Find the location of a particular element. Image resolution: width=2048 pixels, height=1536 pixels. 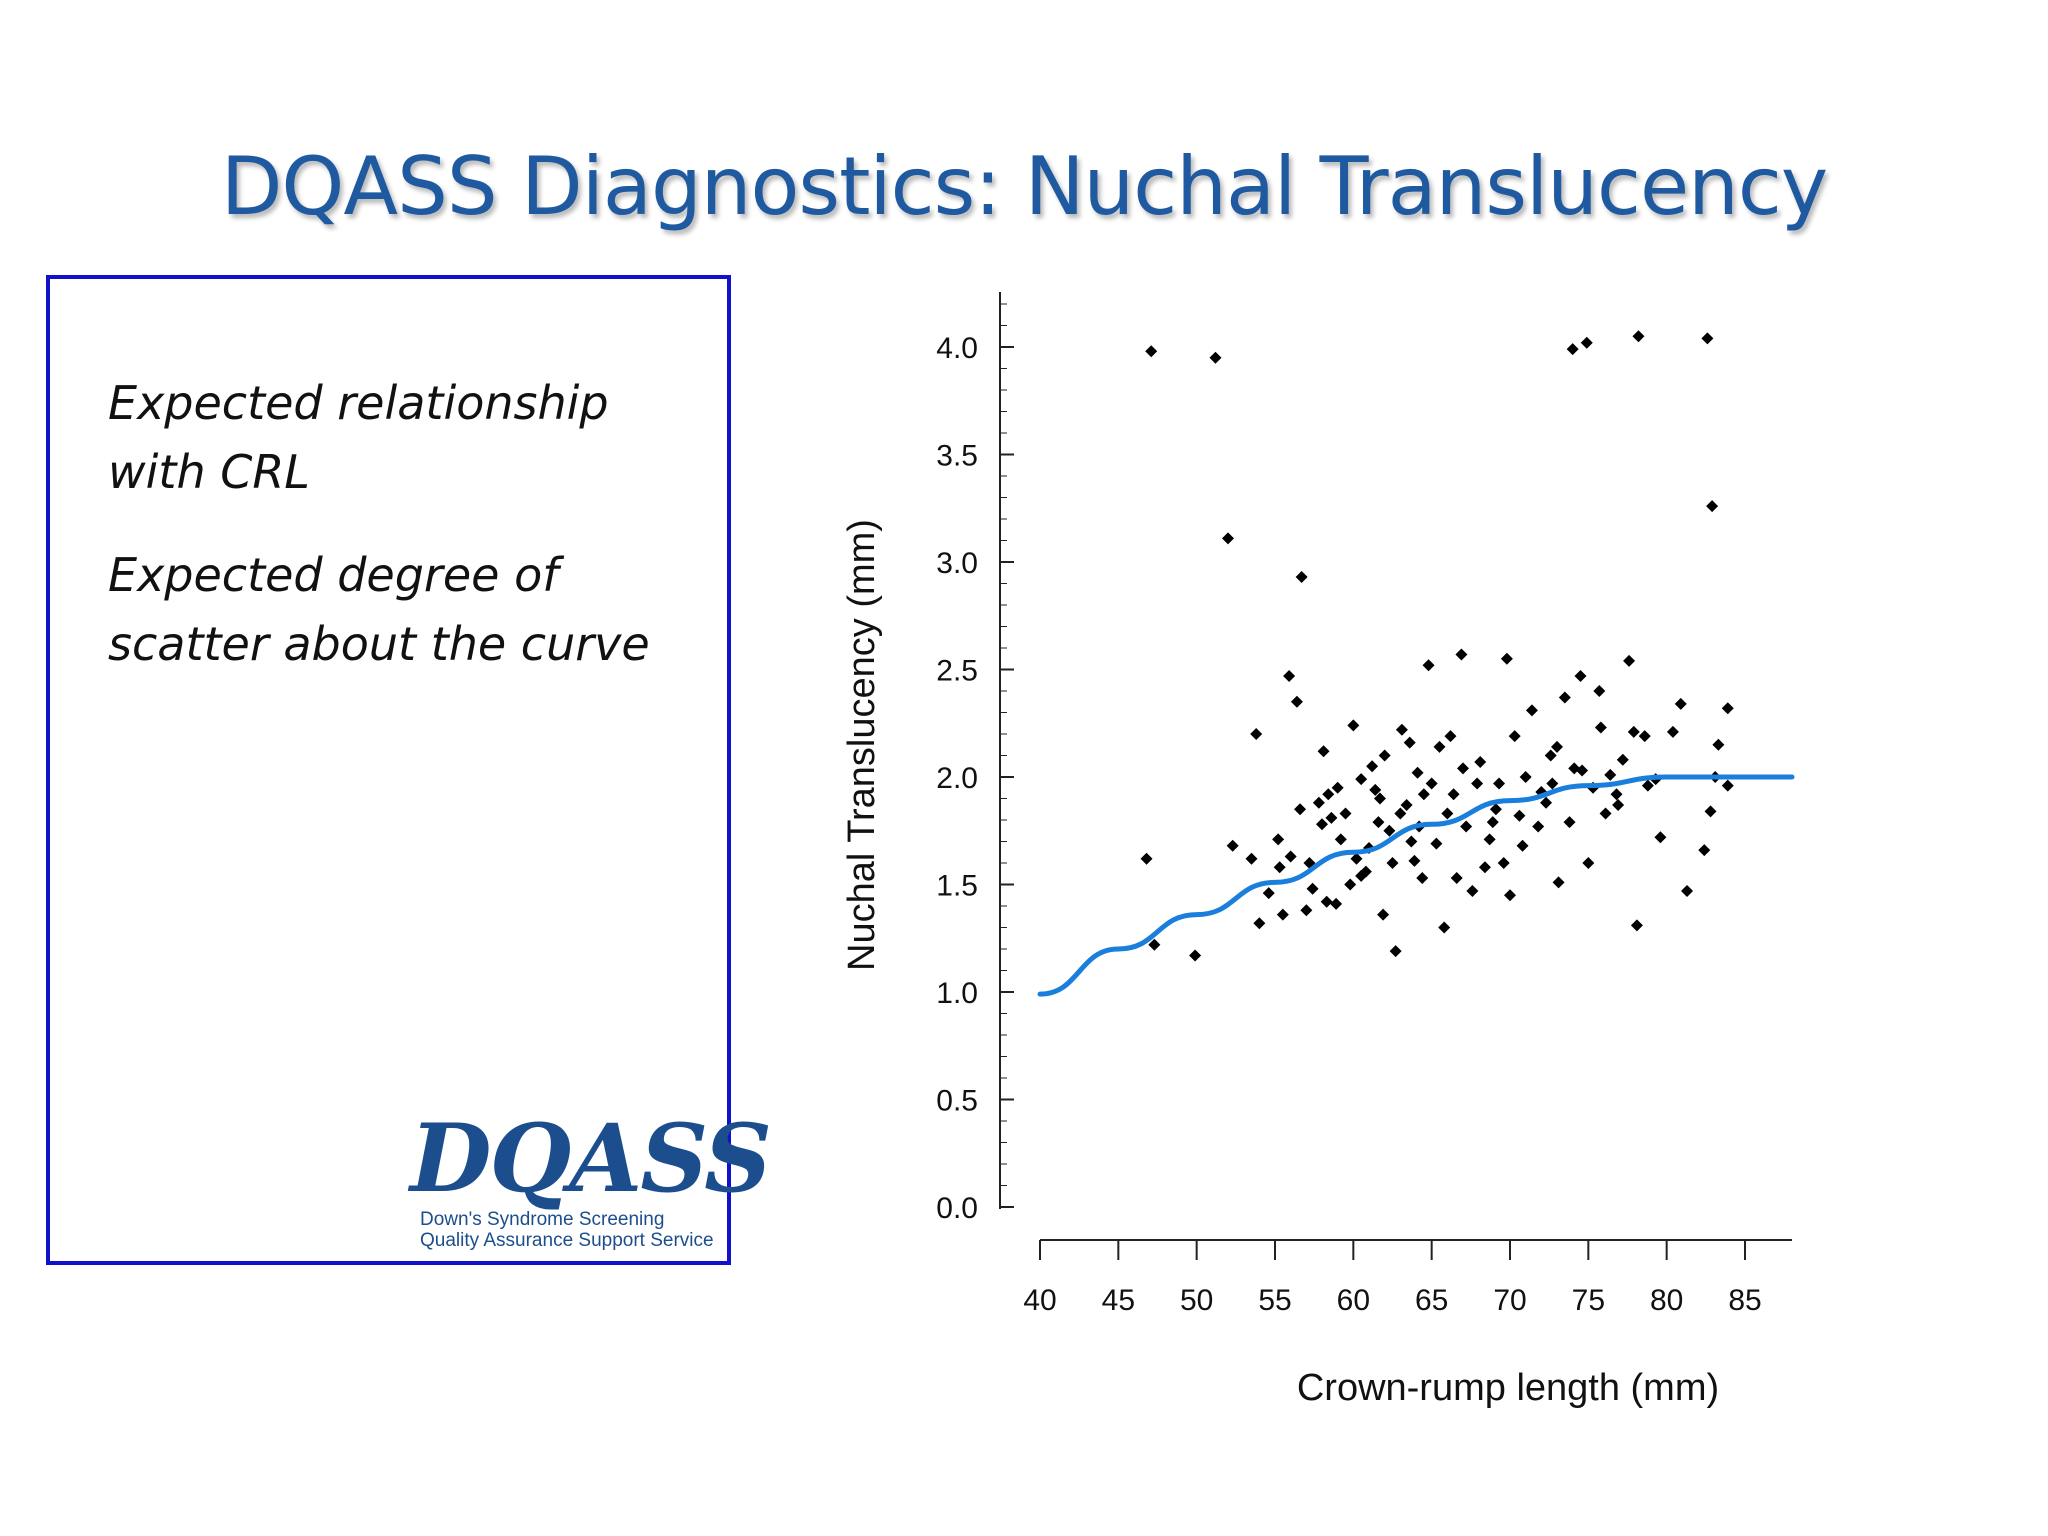

y-tick-label: 1.0 is located at coordinates (957, 993).